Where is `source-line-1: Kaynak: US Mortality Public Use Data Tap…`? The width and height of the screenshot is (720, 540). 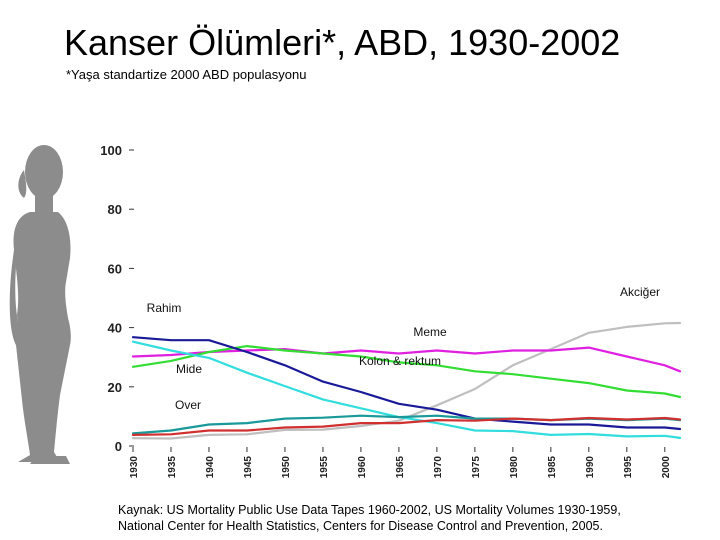 source-line-1: Kaynak: US Mortality Public Use Data Tap… is located at coordinates (369, 510).